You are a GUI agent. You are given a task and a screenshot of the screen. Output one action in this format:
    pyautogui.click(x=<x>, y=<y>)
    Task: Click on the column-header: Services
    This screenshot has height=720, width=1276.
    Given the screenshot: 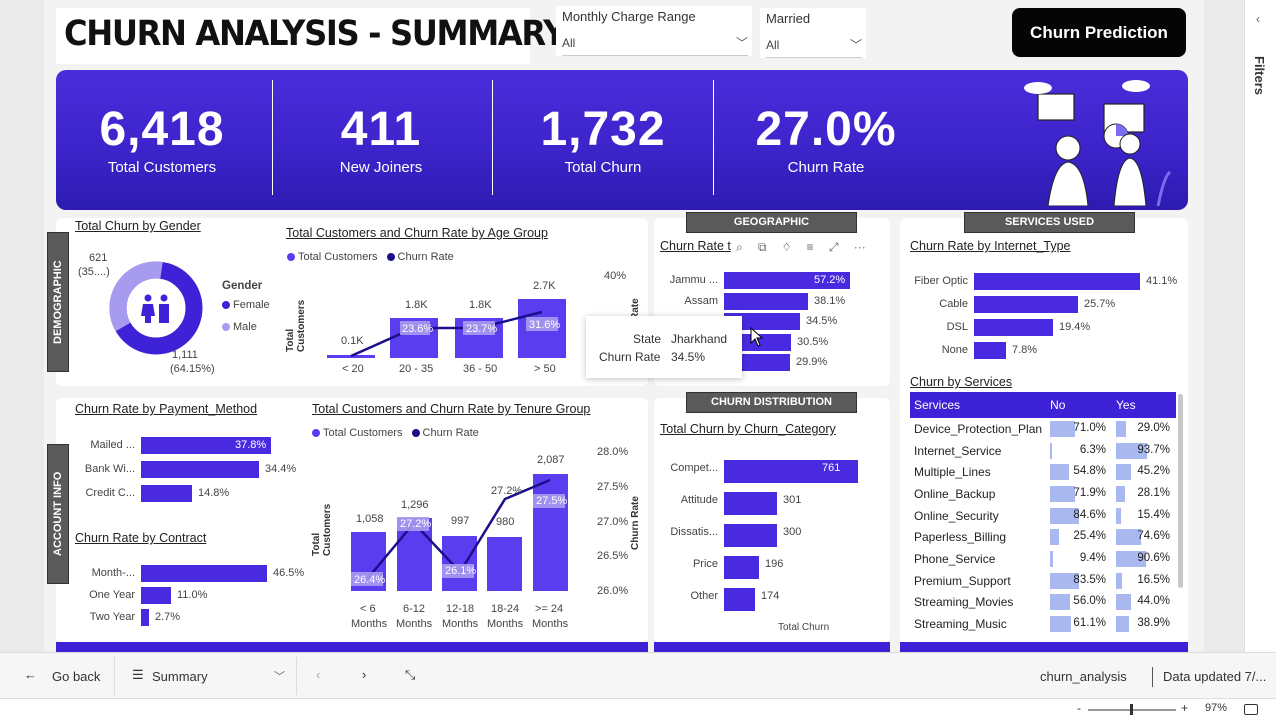 What is the action you would take?
    pyautogui.click(x=978, y=405)
    